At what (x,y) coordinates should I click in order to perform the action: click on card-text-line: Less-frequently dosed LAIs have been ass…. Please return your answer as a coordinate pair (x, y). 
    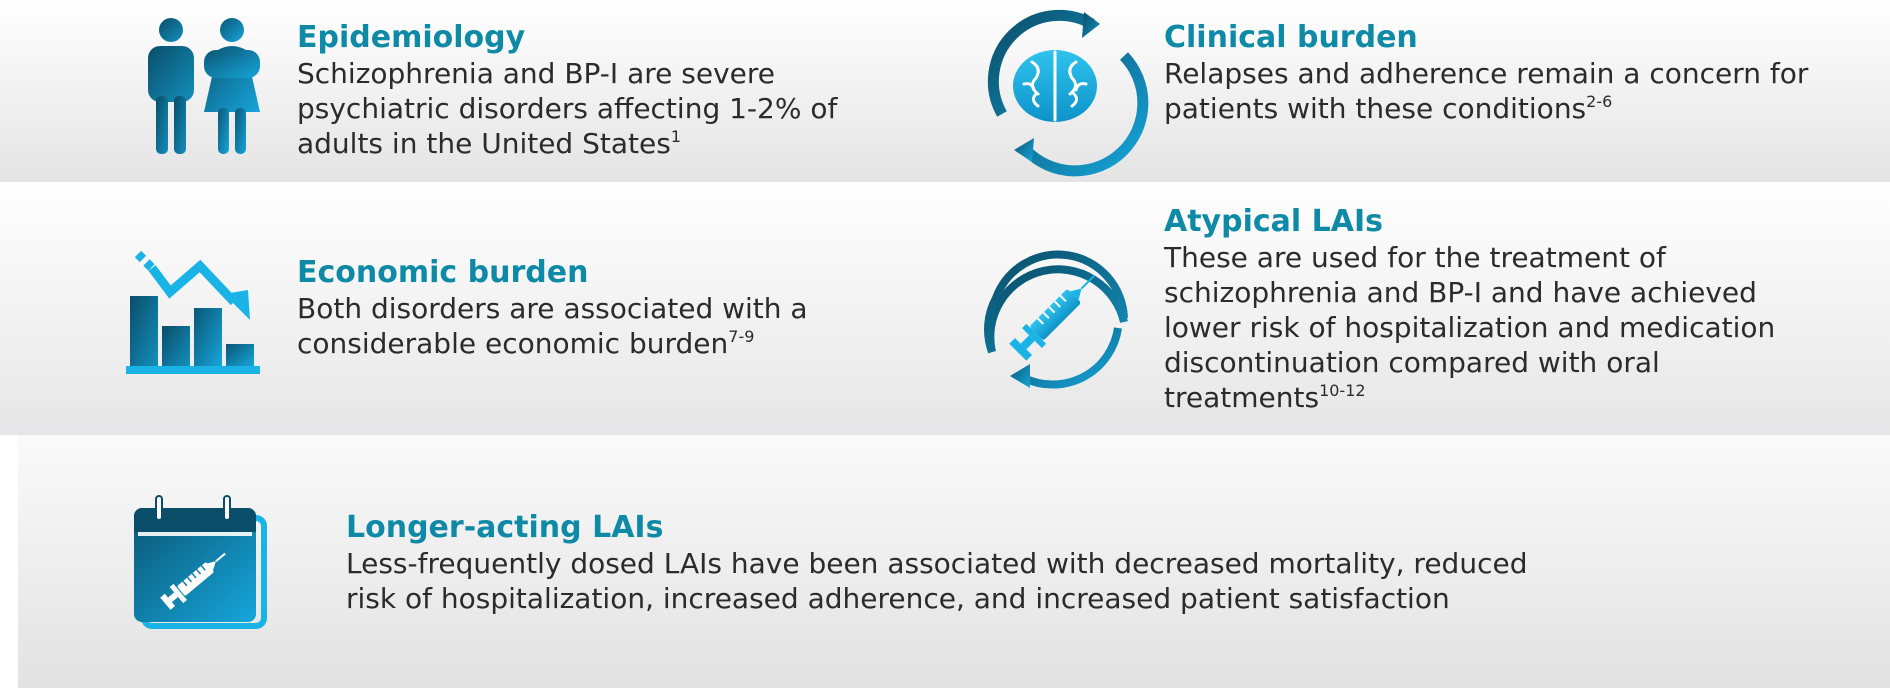
    Looking at the image, I should click on (937, 563).